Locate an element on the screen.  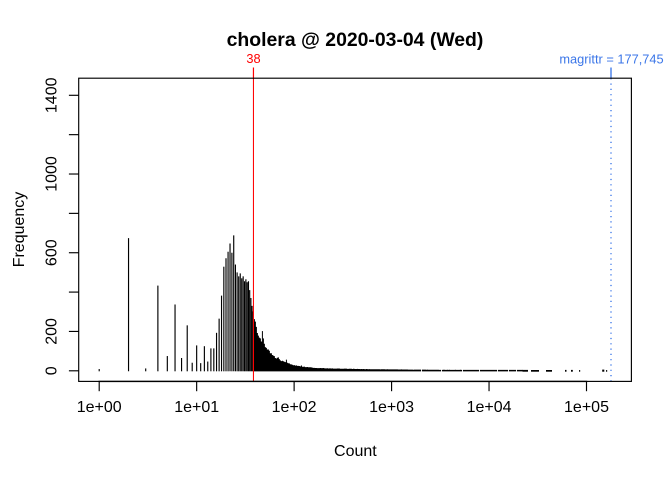
svg-text: magrittr = 177,745 is located at coordinates (611, 59).